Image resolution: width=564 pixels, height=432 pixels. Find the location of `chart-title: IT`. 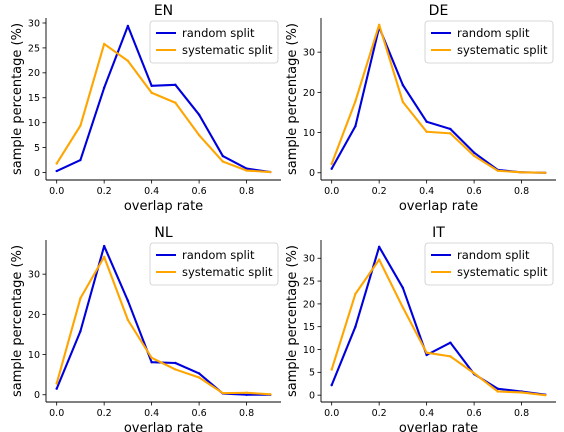

chart-title: IT is located at coordinates (438, 233).